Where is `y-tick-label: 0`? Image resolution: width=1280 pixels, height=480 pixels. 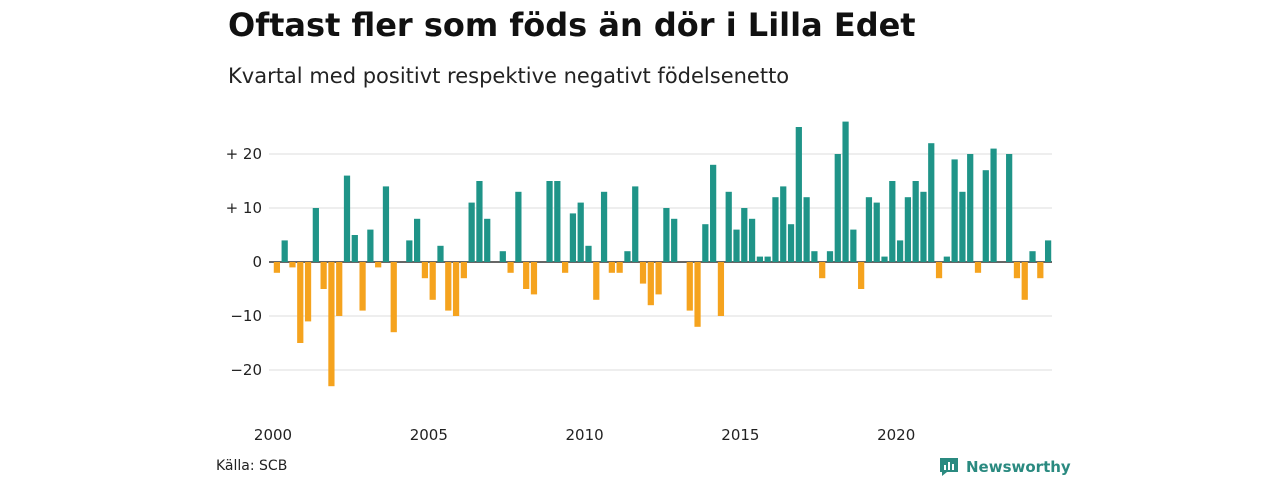 y-tick-label: 0 is located at coordinates (257, 262).